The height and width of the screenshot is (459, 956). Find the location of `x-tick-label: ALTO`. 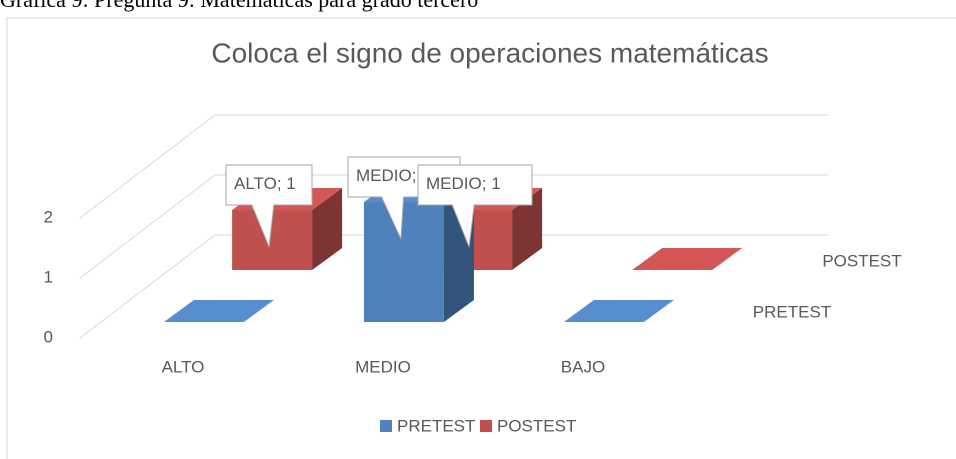

x-tick-label: ALTO is located at coordinates (183, 366).